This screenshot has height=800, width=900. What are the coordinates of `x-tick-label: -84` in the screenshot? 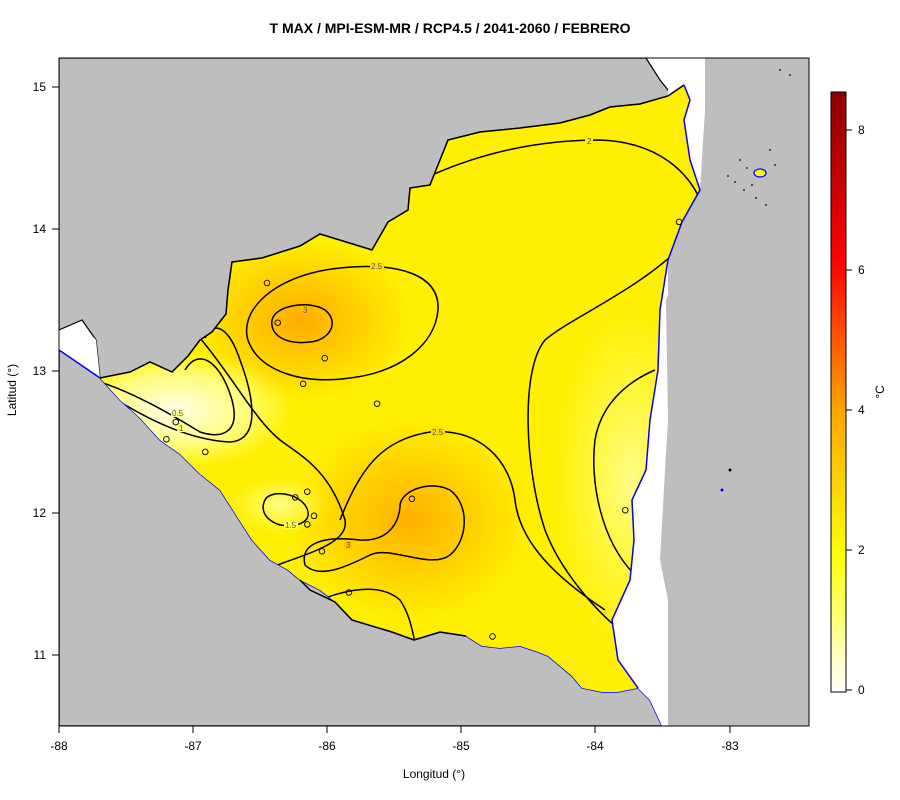 It's located at (595, 746).